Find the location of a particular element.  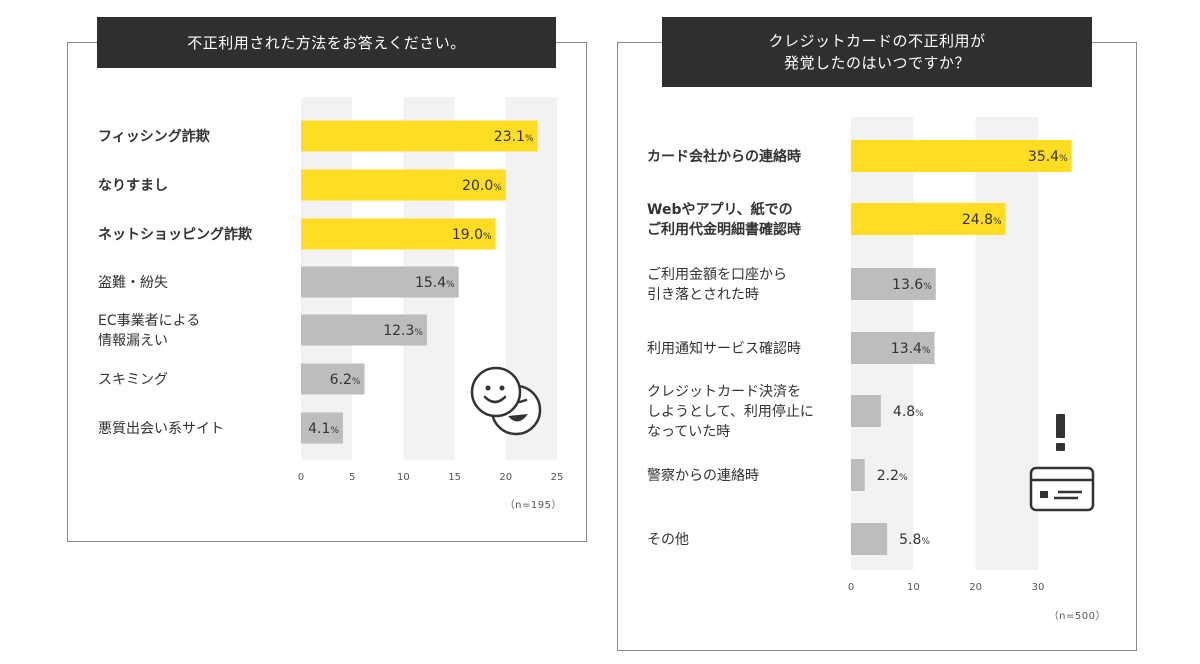

right-chart-title: クレジットカードの不正利用が 発覚したのはいつですか？ is located at coordinates (877, 52).